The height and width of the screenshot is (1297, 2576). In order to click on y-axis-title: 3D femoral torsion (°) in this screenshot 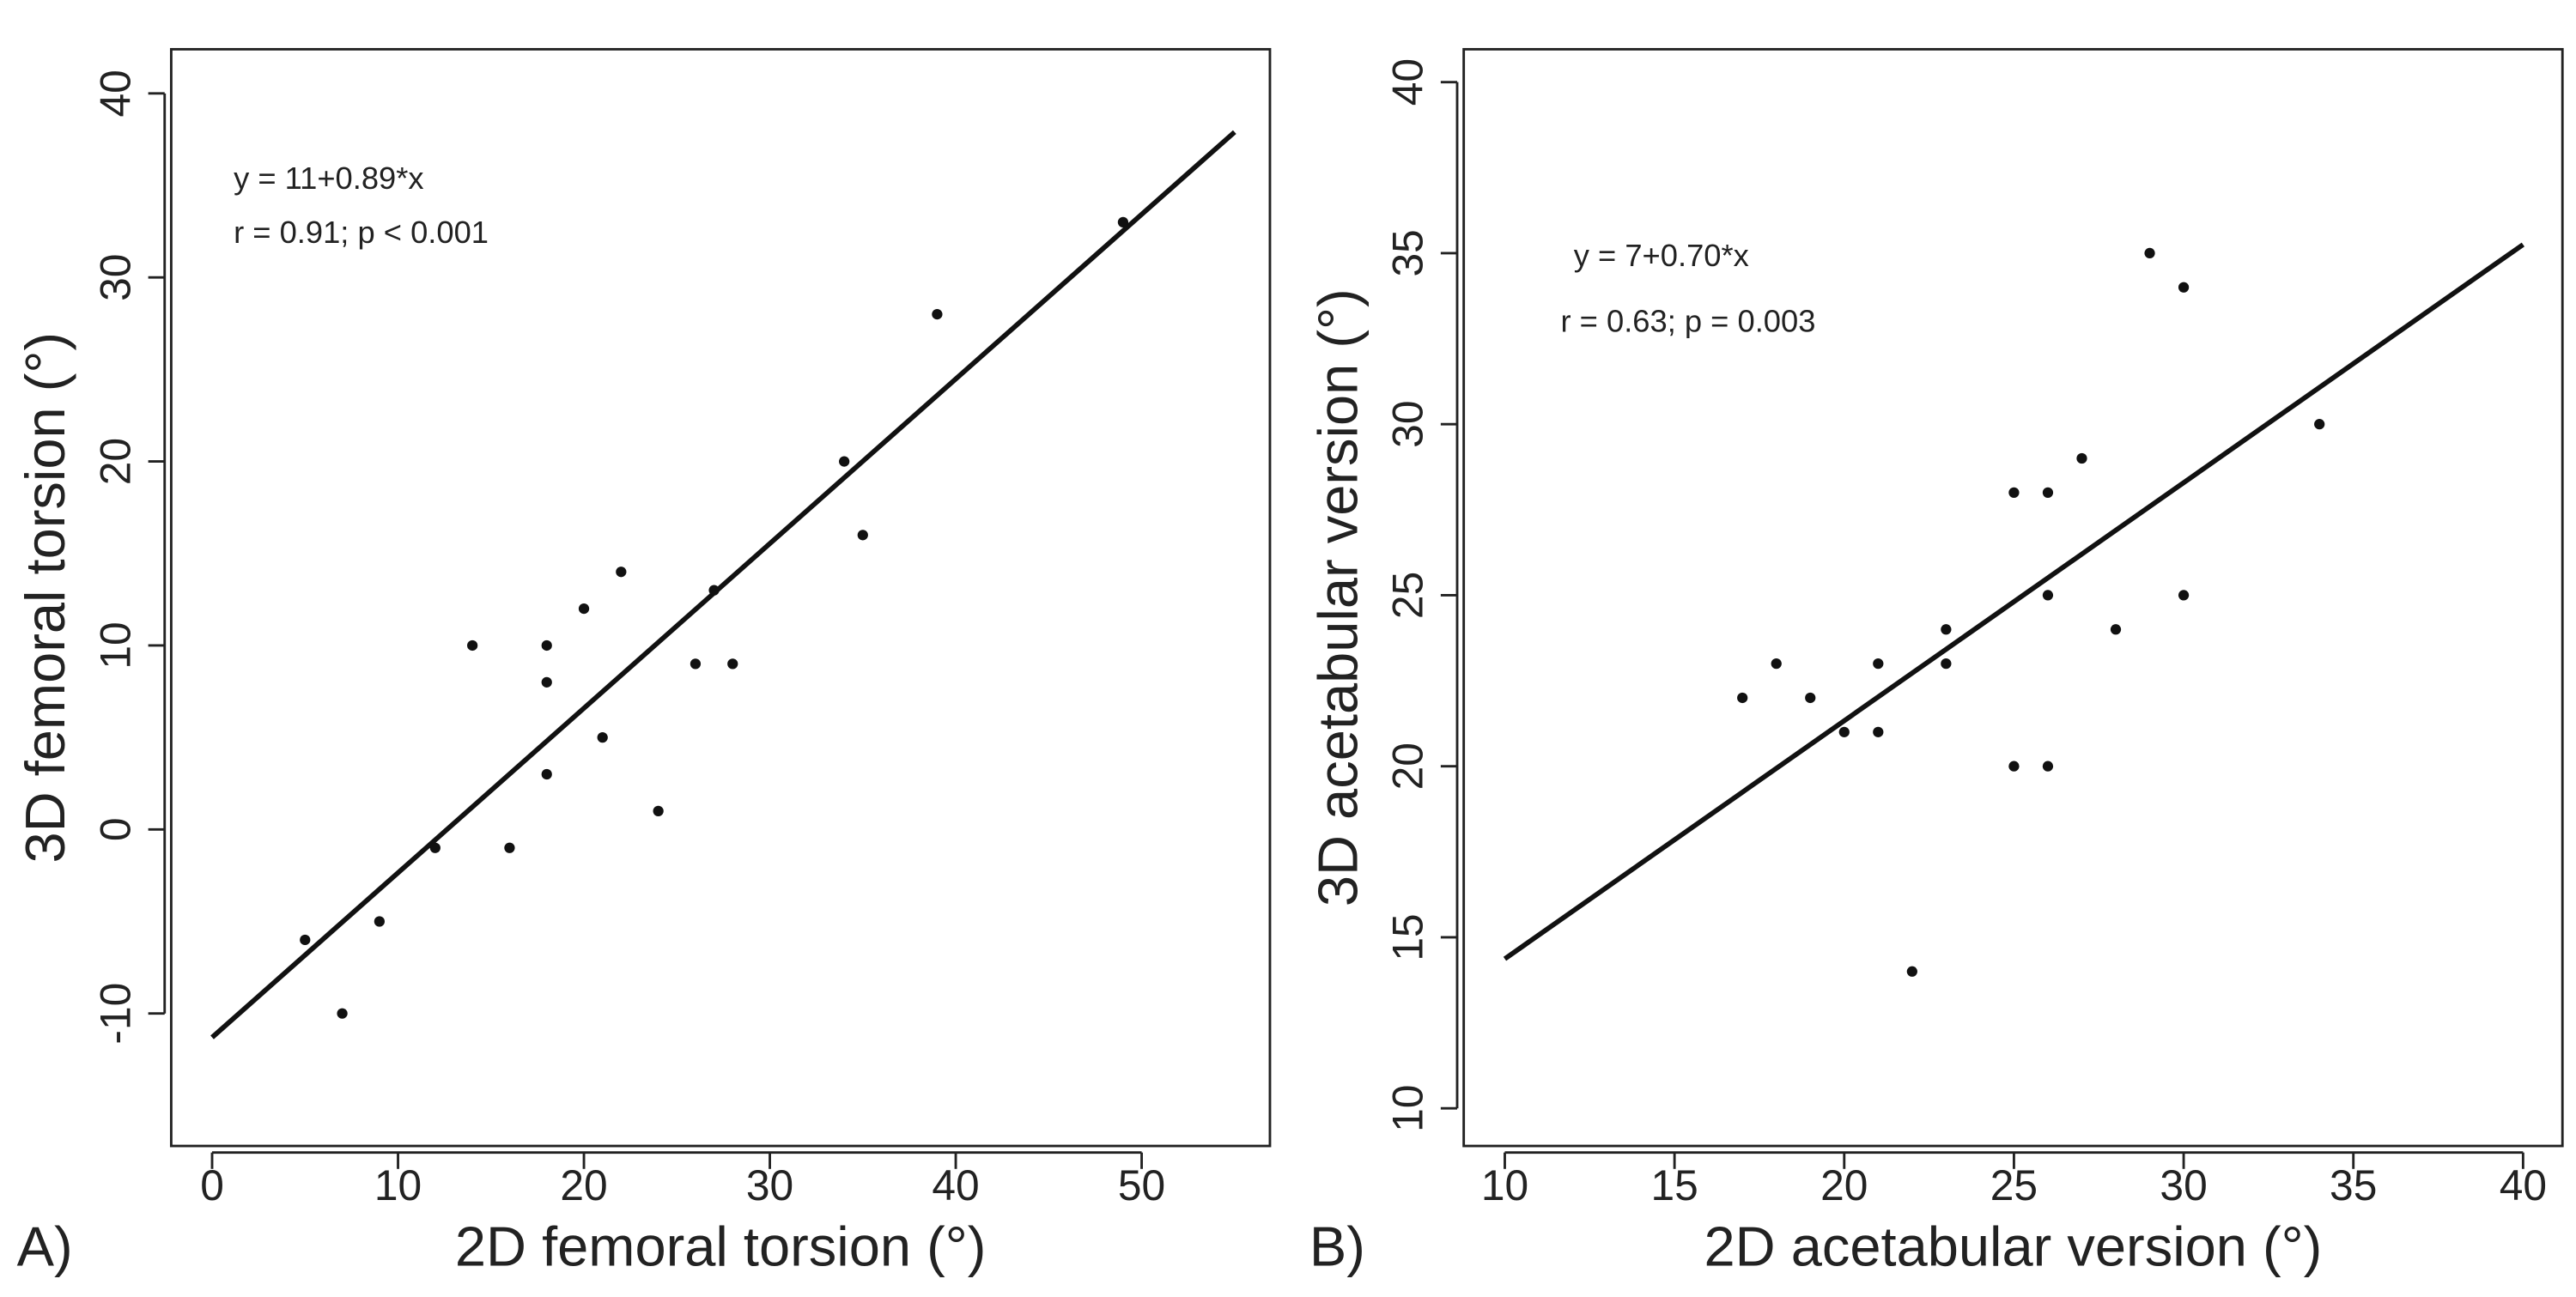, I will do `click(45, 598)`.